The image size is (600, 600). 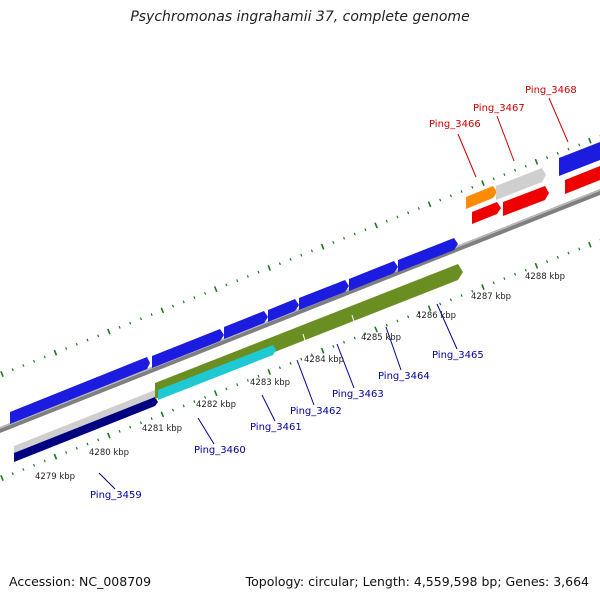 I want to click on gene-label-ping-3466: Ping_3466, so click(x=455, y=124).